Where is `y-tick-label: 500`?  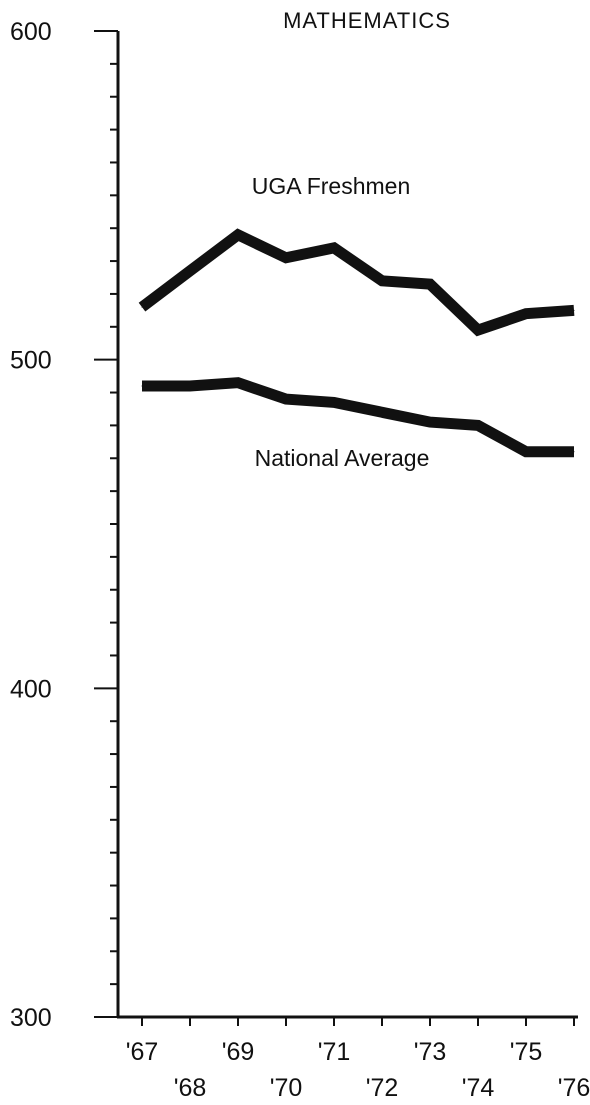
y-tick-label: 500 is located at coordinates (31, 361).